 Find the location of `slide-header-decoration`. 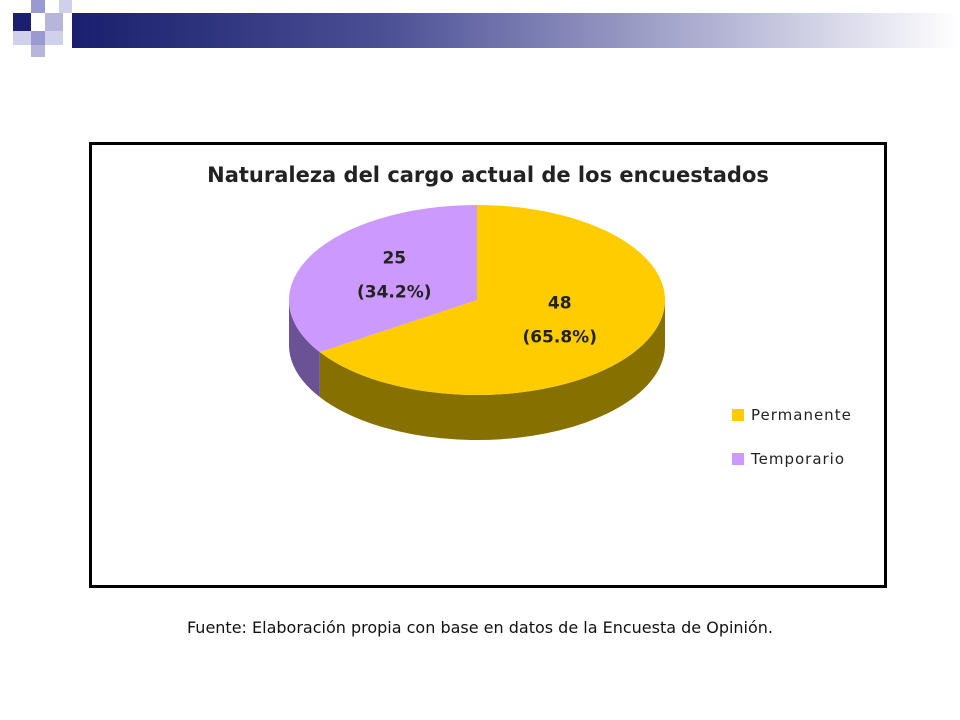

slide-header-decoration is located at coordinates (486, 28).